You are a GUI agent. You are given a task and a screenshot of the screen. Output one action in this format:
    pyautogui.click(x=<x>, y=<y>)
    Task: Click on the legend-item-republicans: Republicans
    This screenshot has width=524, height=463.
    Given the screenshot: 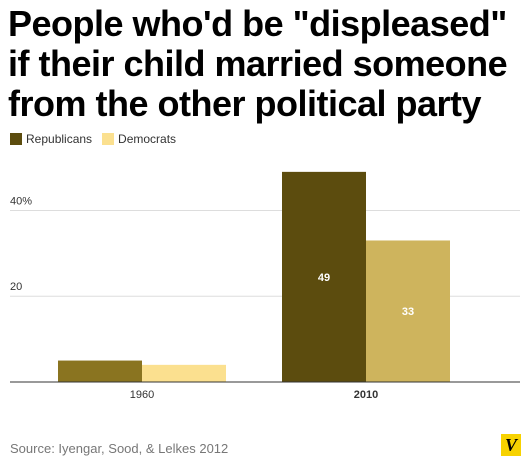 What is the action you would take?
    pyautogui.click(x=51, y=139)
    